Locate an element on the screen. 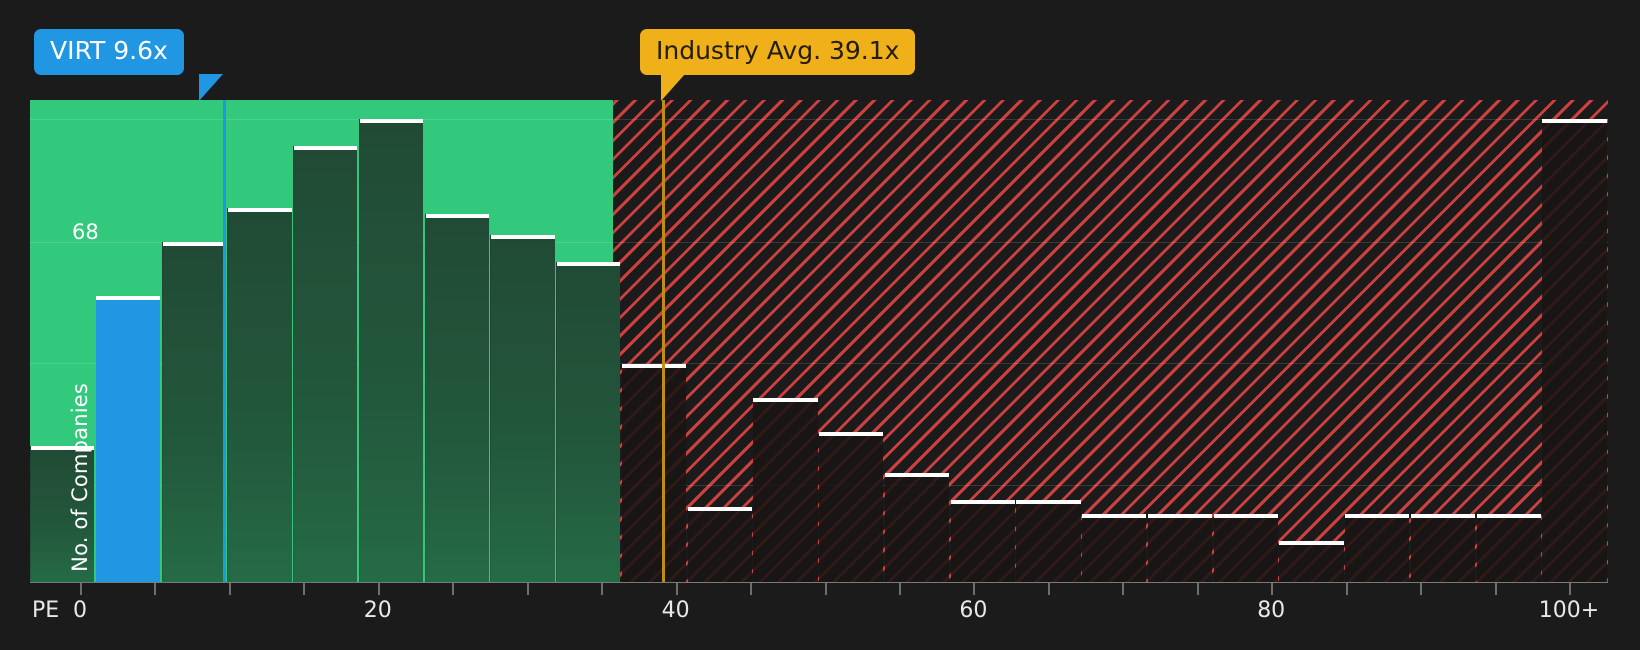  x-tick-label-80: 80 is located at coordinates (1271, 610).